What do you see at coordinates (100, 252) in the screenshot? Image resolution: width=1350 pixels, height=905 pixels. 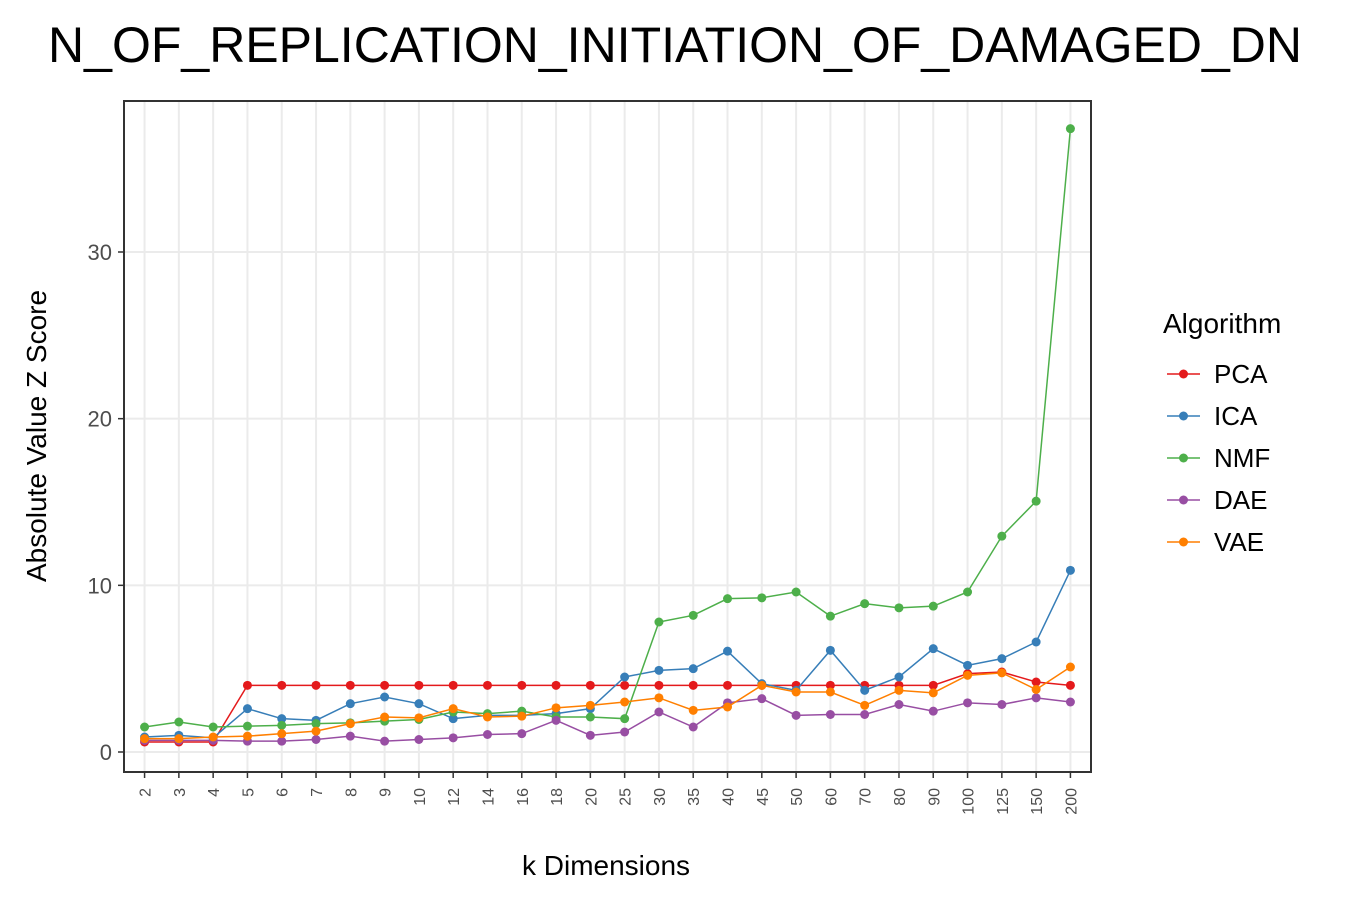 I see `y-tick-label: 30` at bounding box center [100, 252].